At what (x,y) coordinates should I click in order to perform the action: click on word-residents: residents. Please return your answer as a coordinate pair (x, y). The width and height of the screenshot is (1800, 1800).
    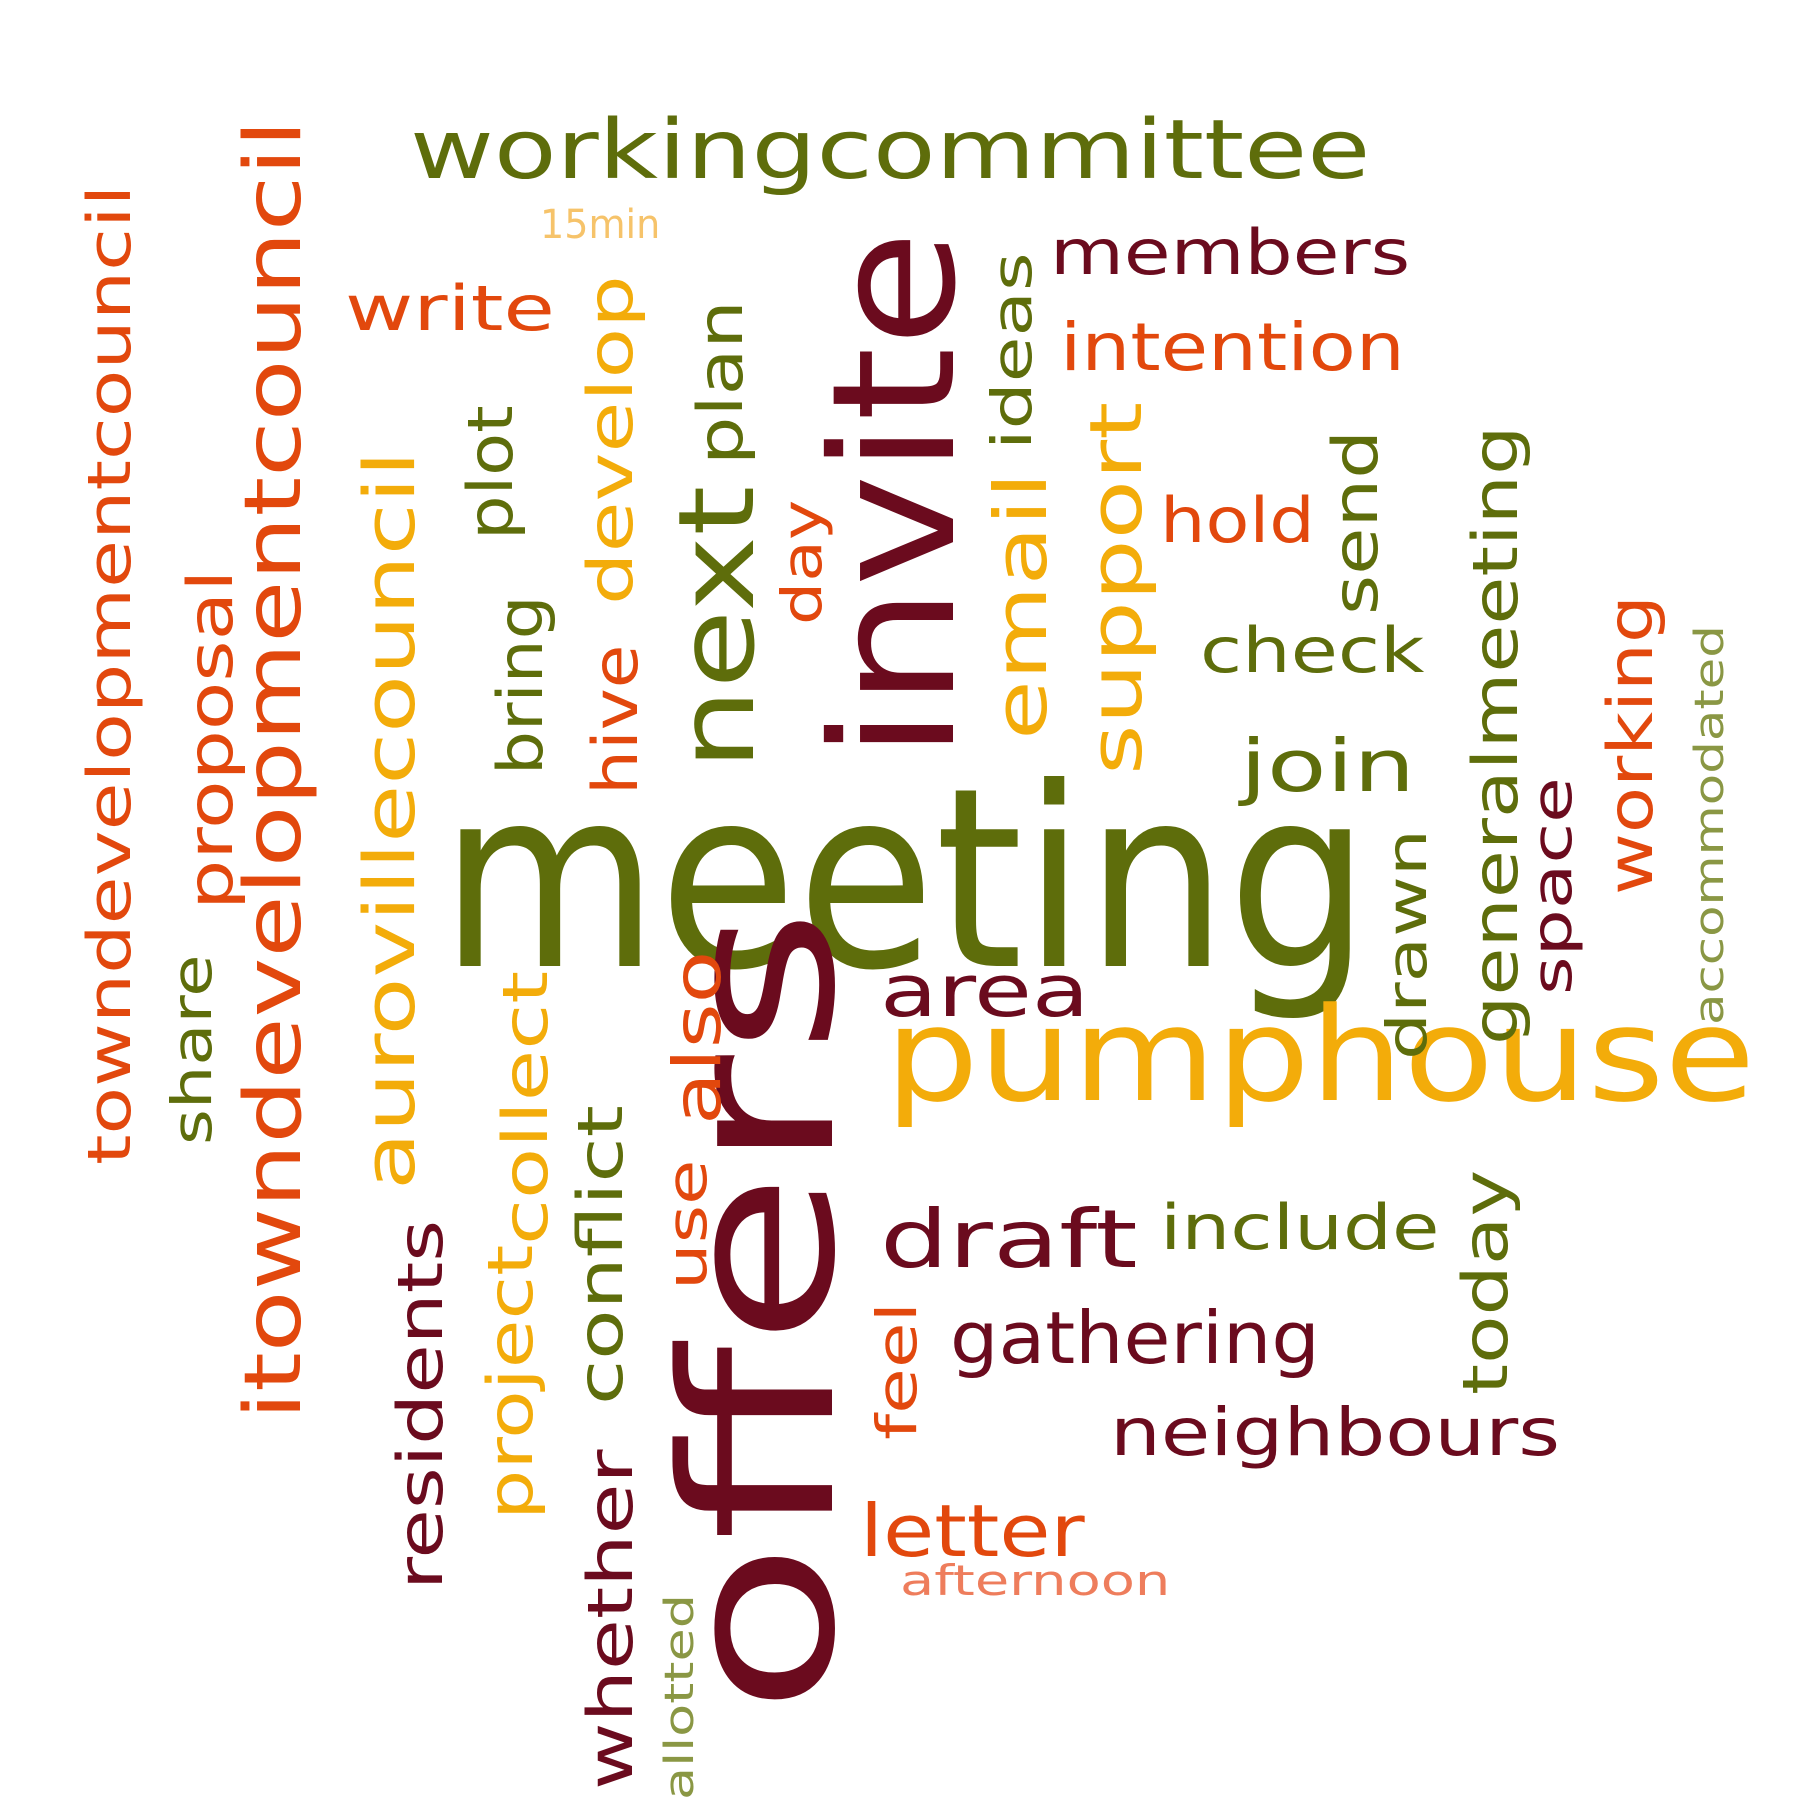
    Looking at the image, I should click on (420, 1404).